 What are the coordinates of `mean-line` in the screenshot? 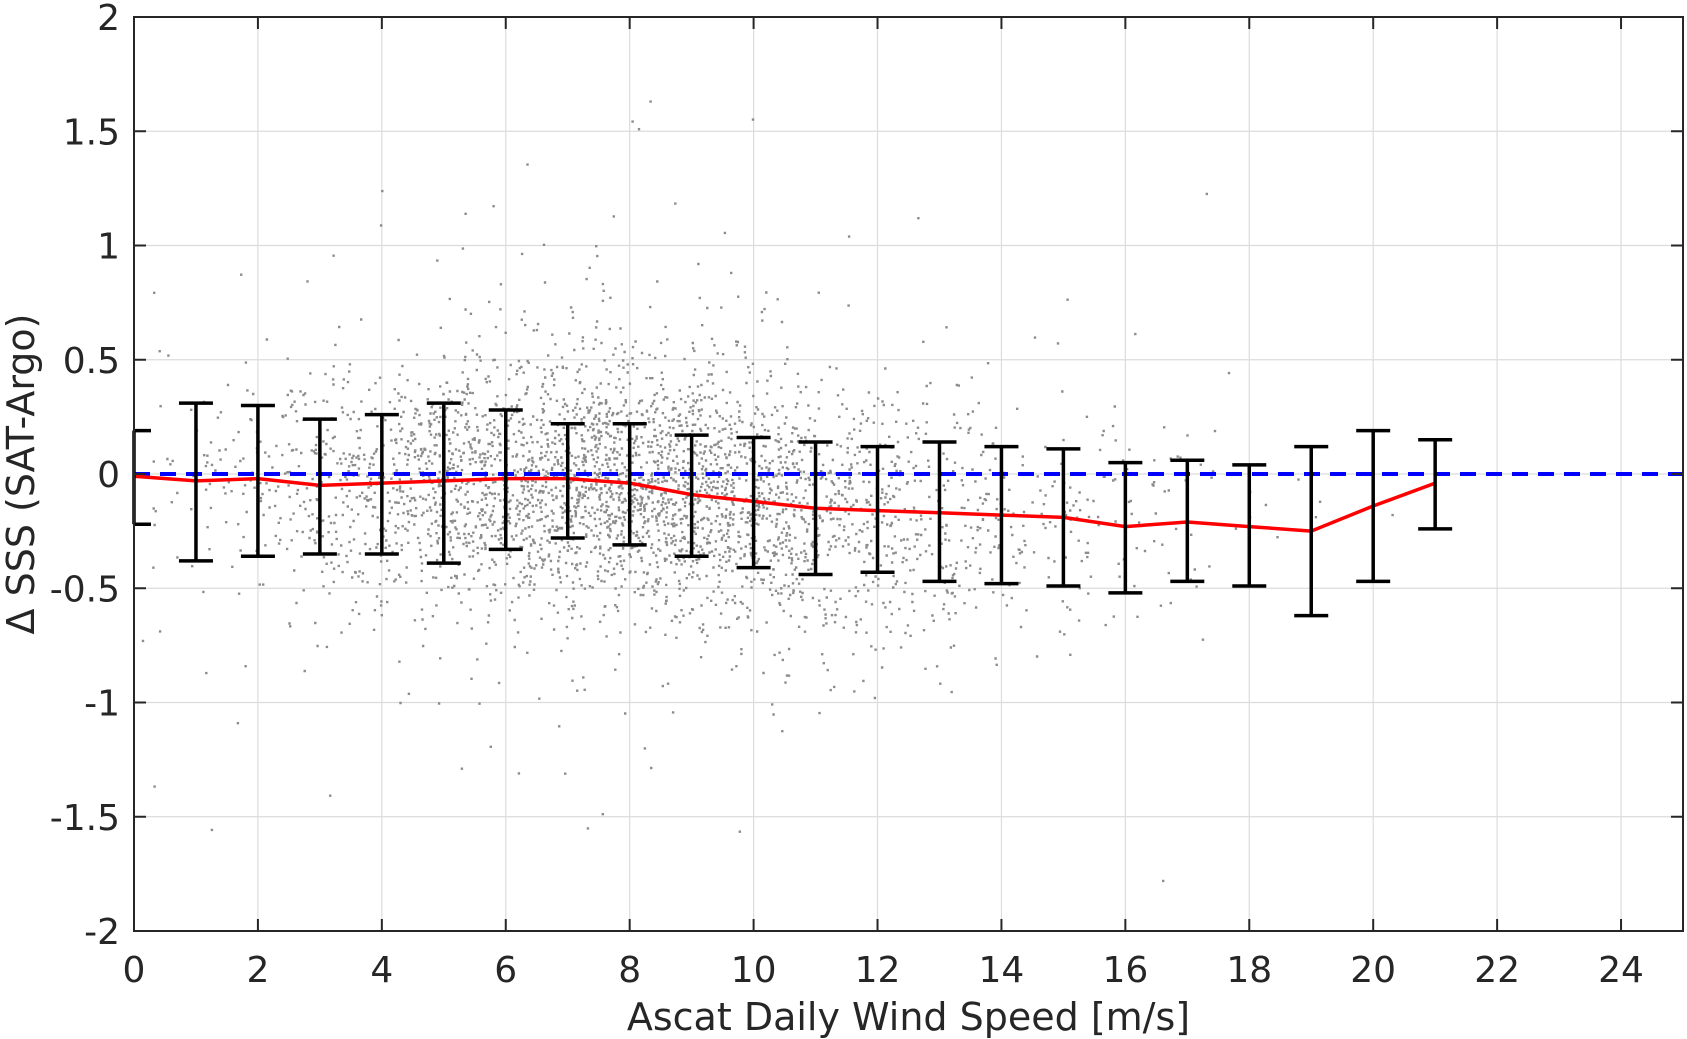 It's located at (784, 503).